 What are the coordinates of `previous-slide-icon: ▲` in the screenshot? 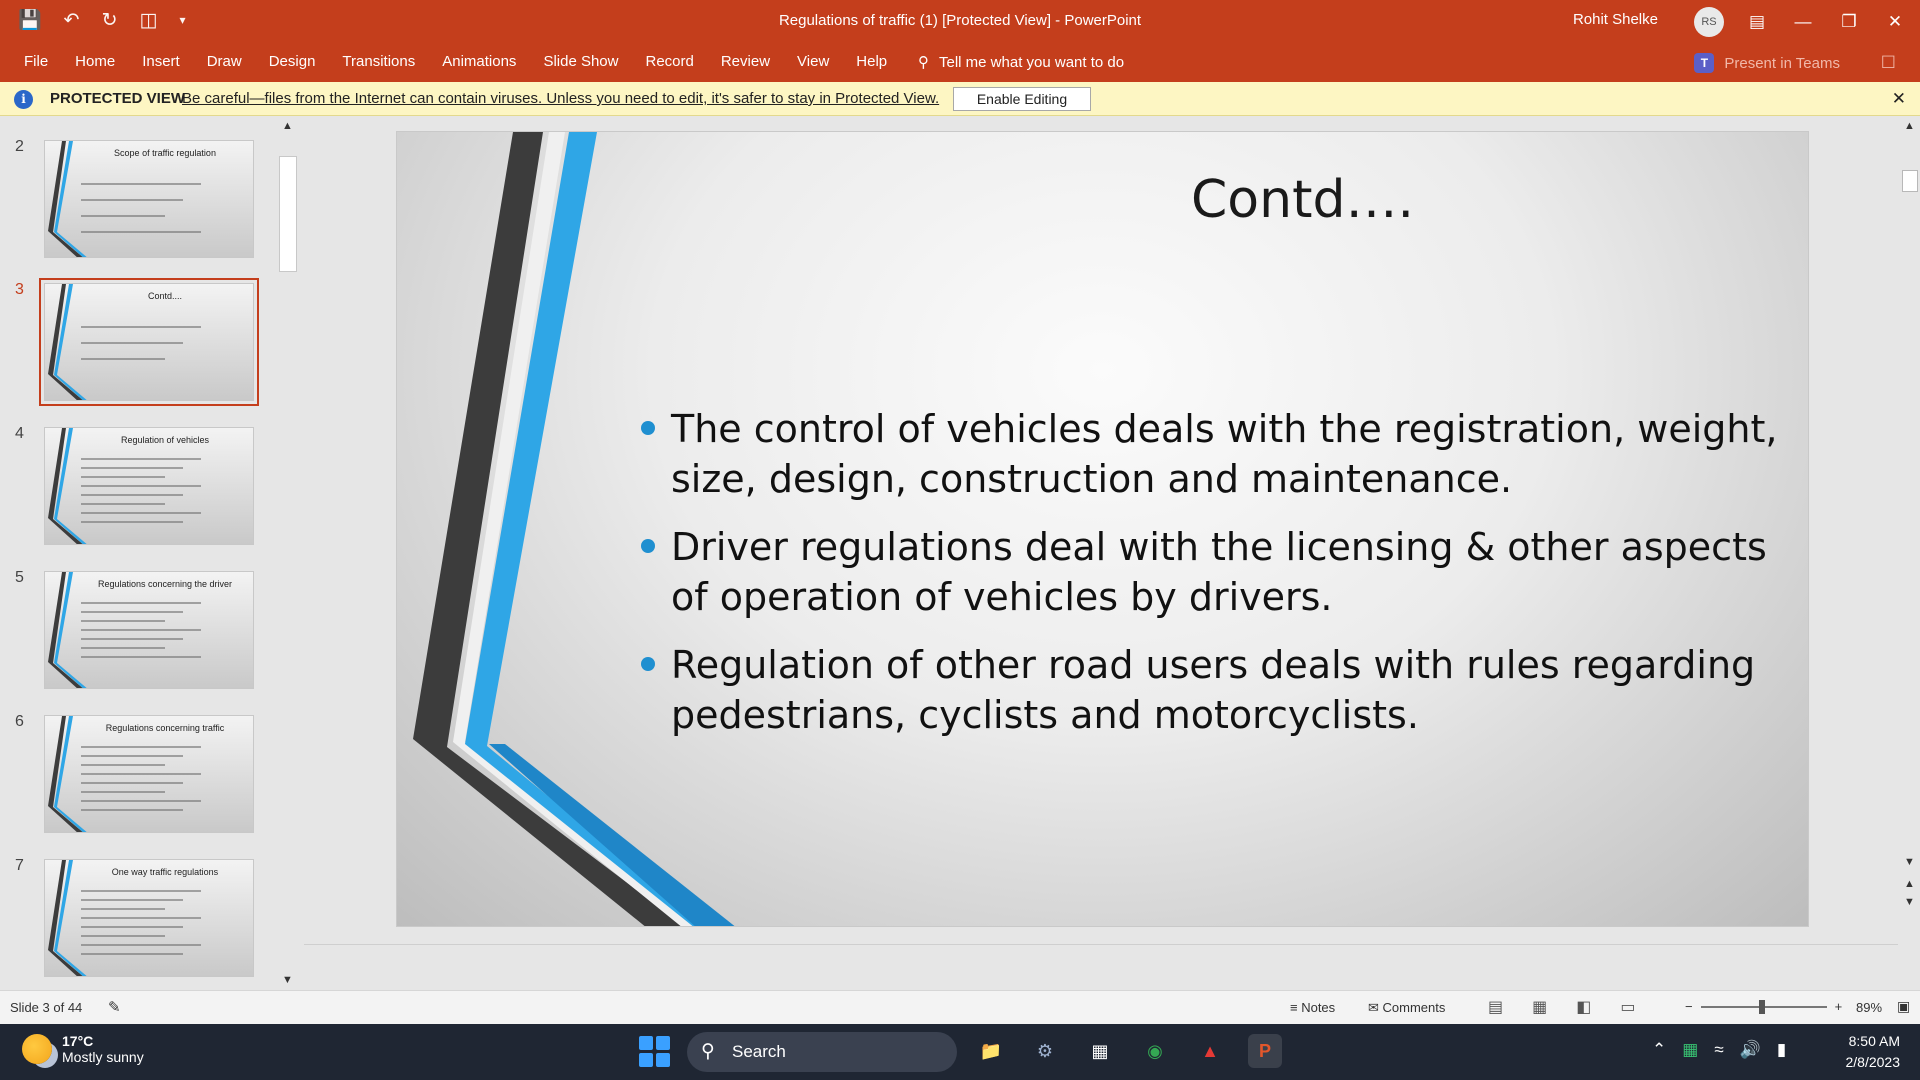 It's located at (1909, 884).